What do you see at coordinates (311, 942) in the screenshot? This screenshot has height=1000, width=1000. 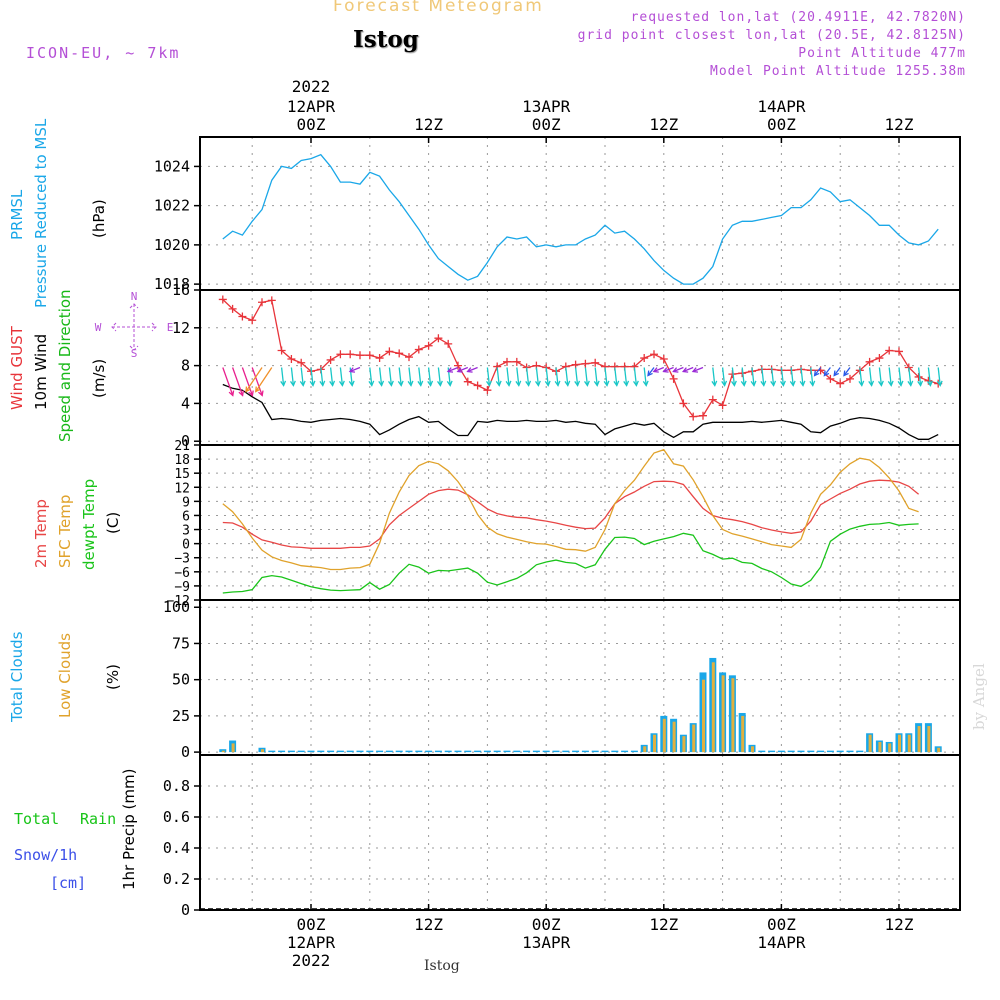 I see `bottom-axis-label: 12APR` at bounding box center [311, 942].